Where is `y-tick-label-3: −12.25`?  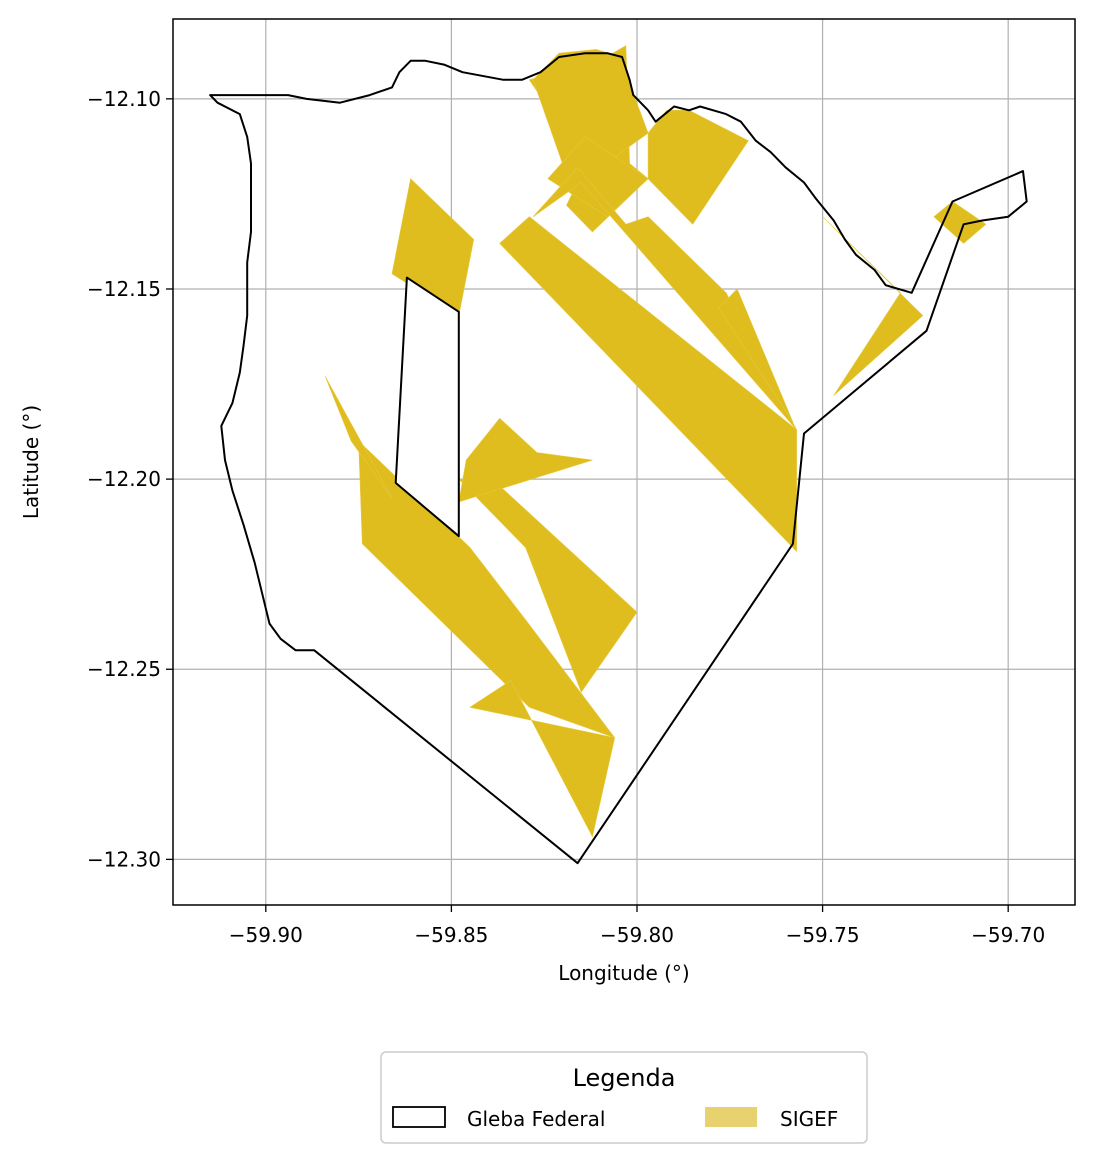
y-tick-label-3: −12.25 is located at coordinates (124, 669).